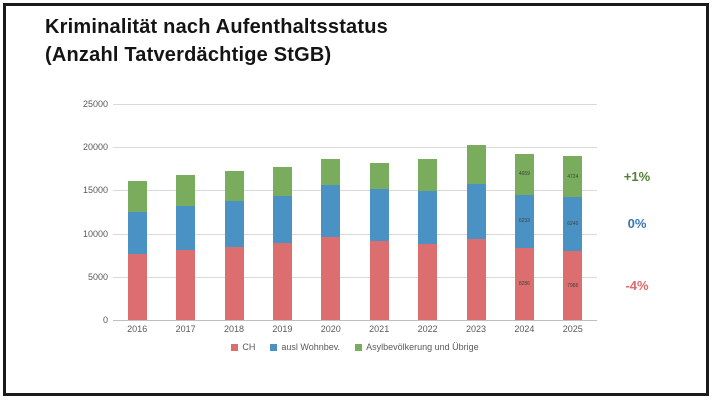 The image size is (720, 405). What do you see at coordinates (95, 104) in the screenshot?
I see `y-tick-label: 25000` at bounding box center [95, 104].